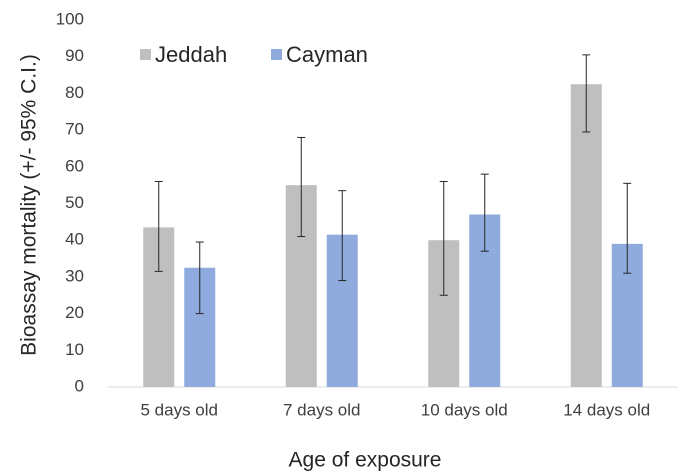  What do you see at coordinates (74, 55) in the screenshot?
I see `y-tick-label: 90` at bounding box center [74, 55].